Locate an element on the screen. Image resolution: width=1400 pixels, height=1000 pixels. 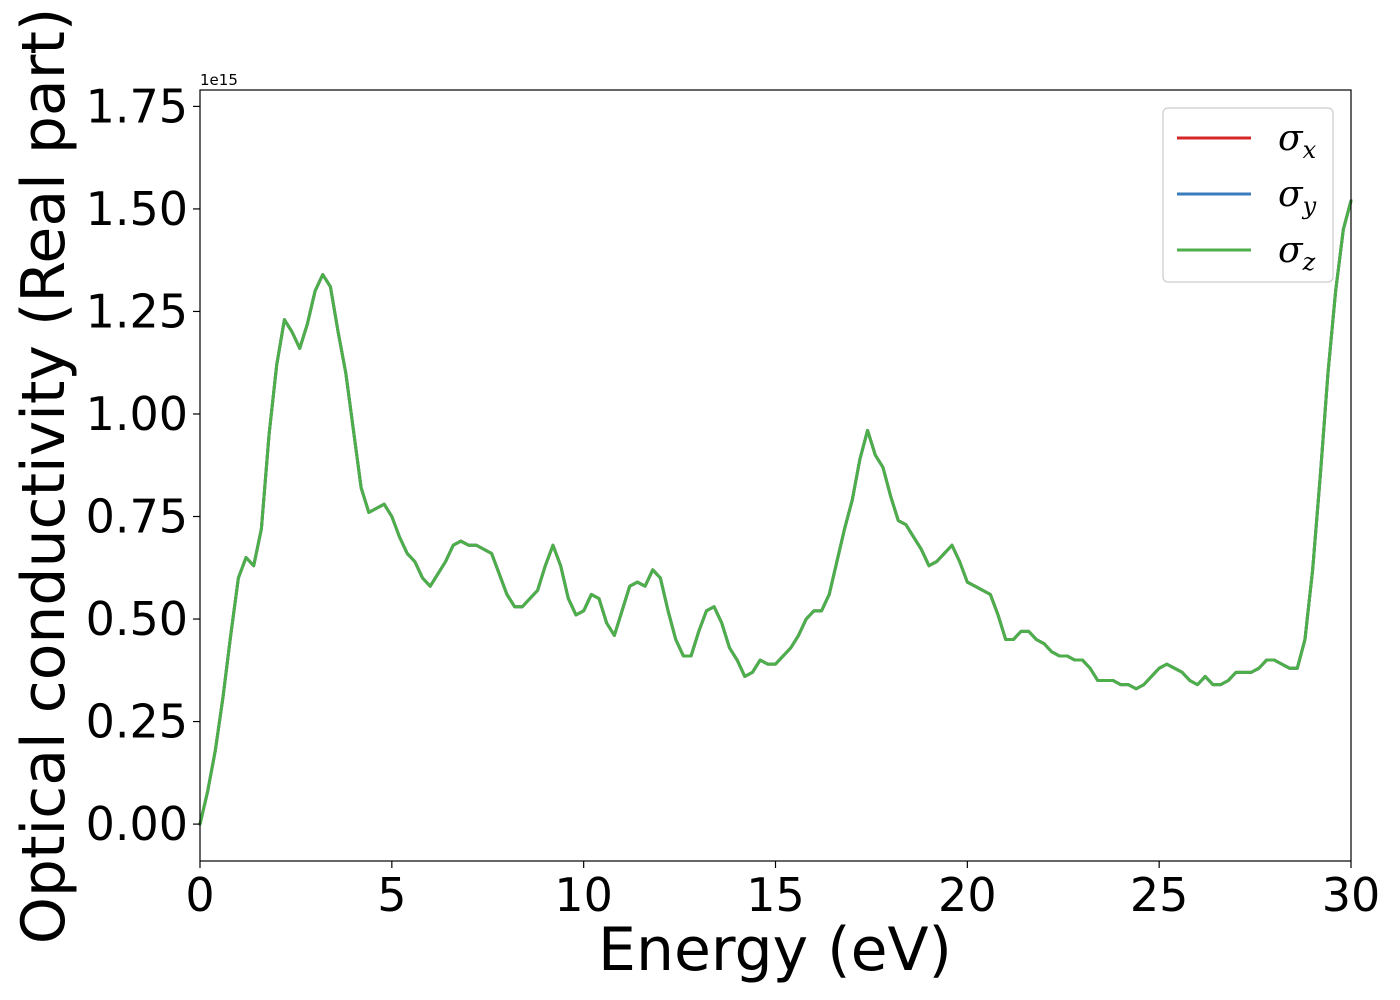
x-axis: 0 5 10 15 20 25 30 is located at coordinates (782, 891).